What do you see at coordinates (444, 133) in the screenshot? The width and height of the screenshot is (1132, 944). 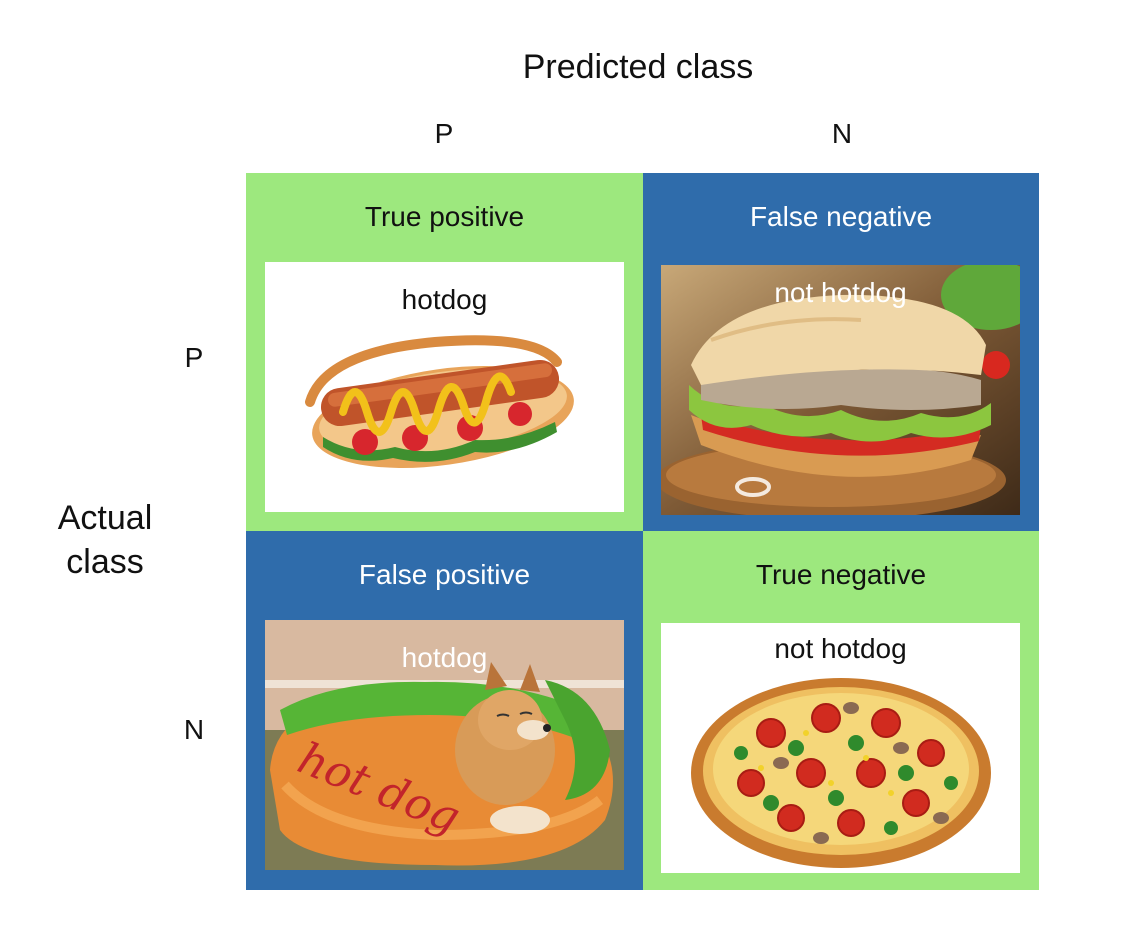 I see `predicted-p-label: P` at bounding box center [444, 133].